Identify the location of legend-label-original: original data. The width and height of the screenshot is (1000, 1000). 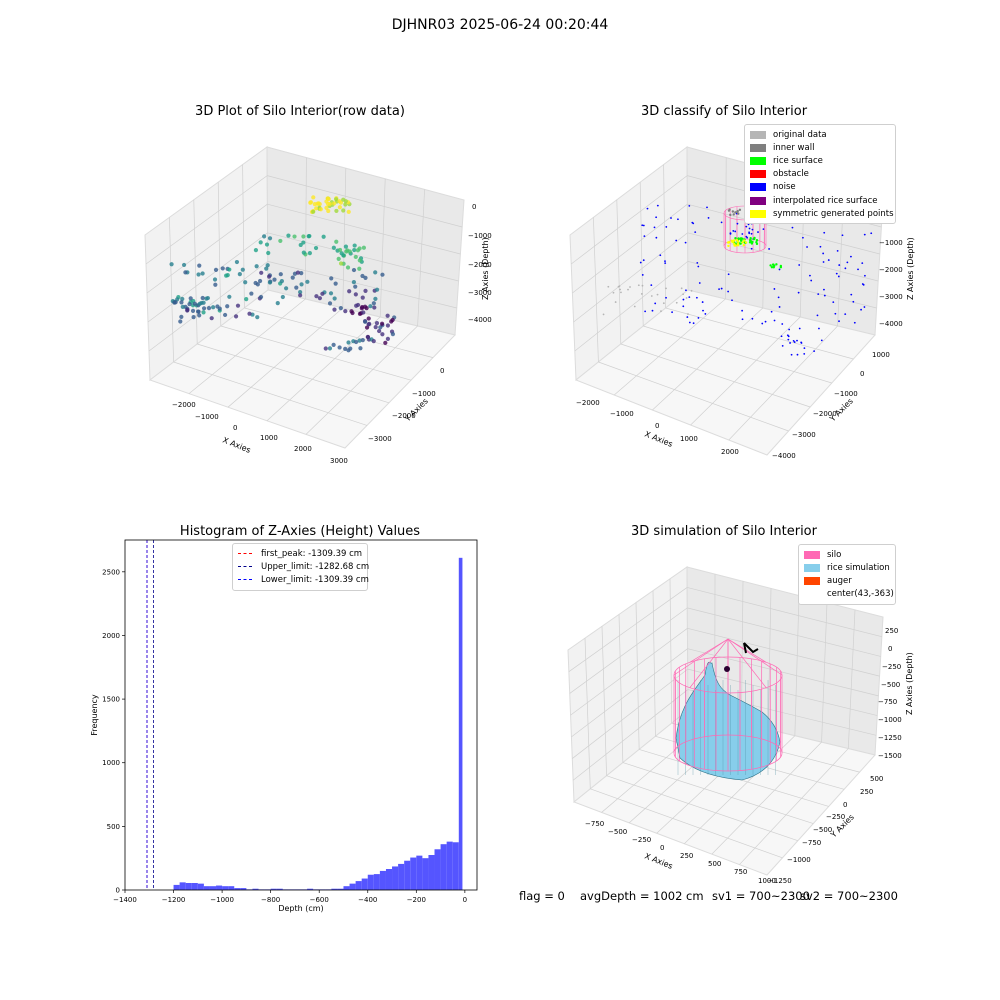
(800, 134).